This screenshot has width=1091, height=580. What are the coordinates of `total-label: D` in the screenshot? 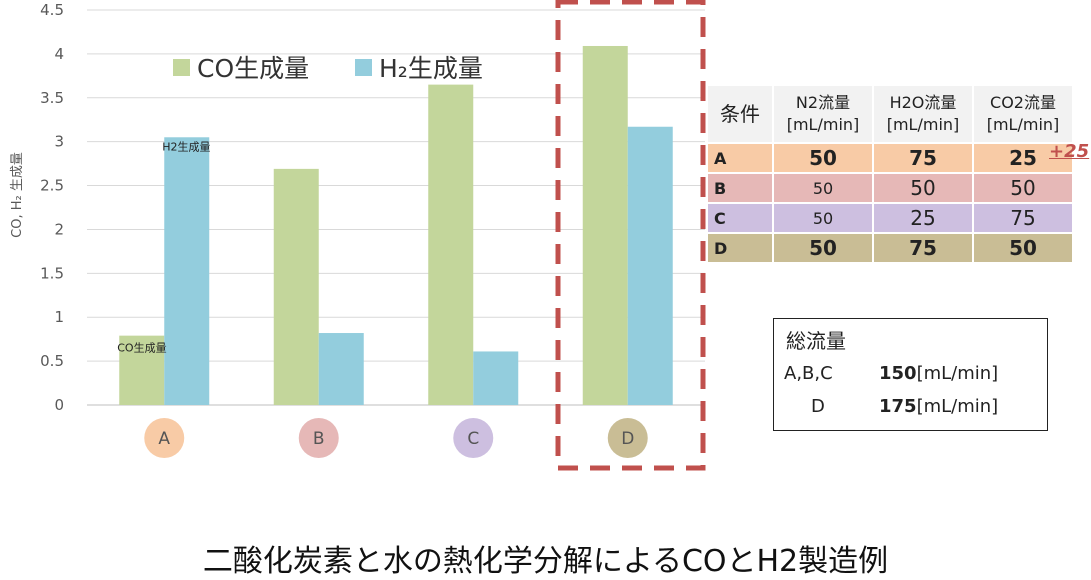 It's located at (818, 406).